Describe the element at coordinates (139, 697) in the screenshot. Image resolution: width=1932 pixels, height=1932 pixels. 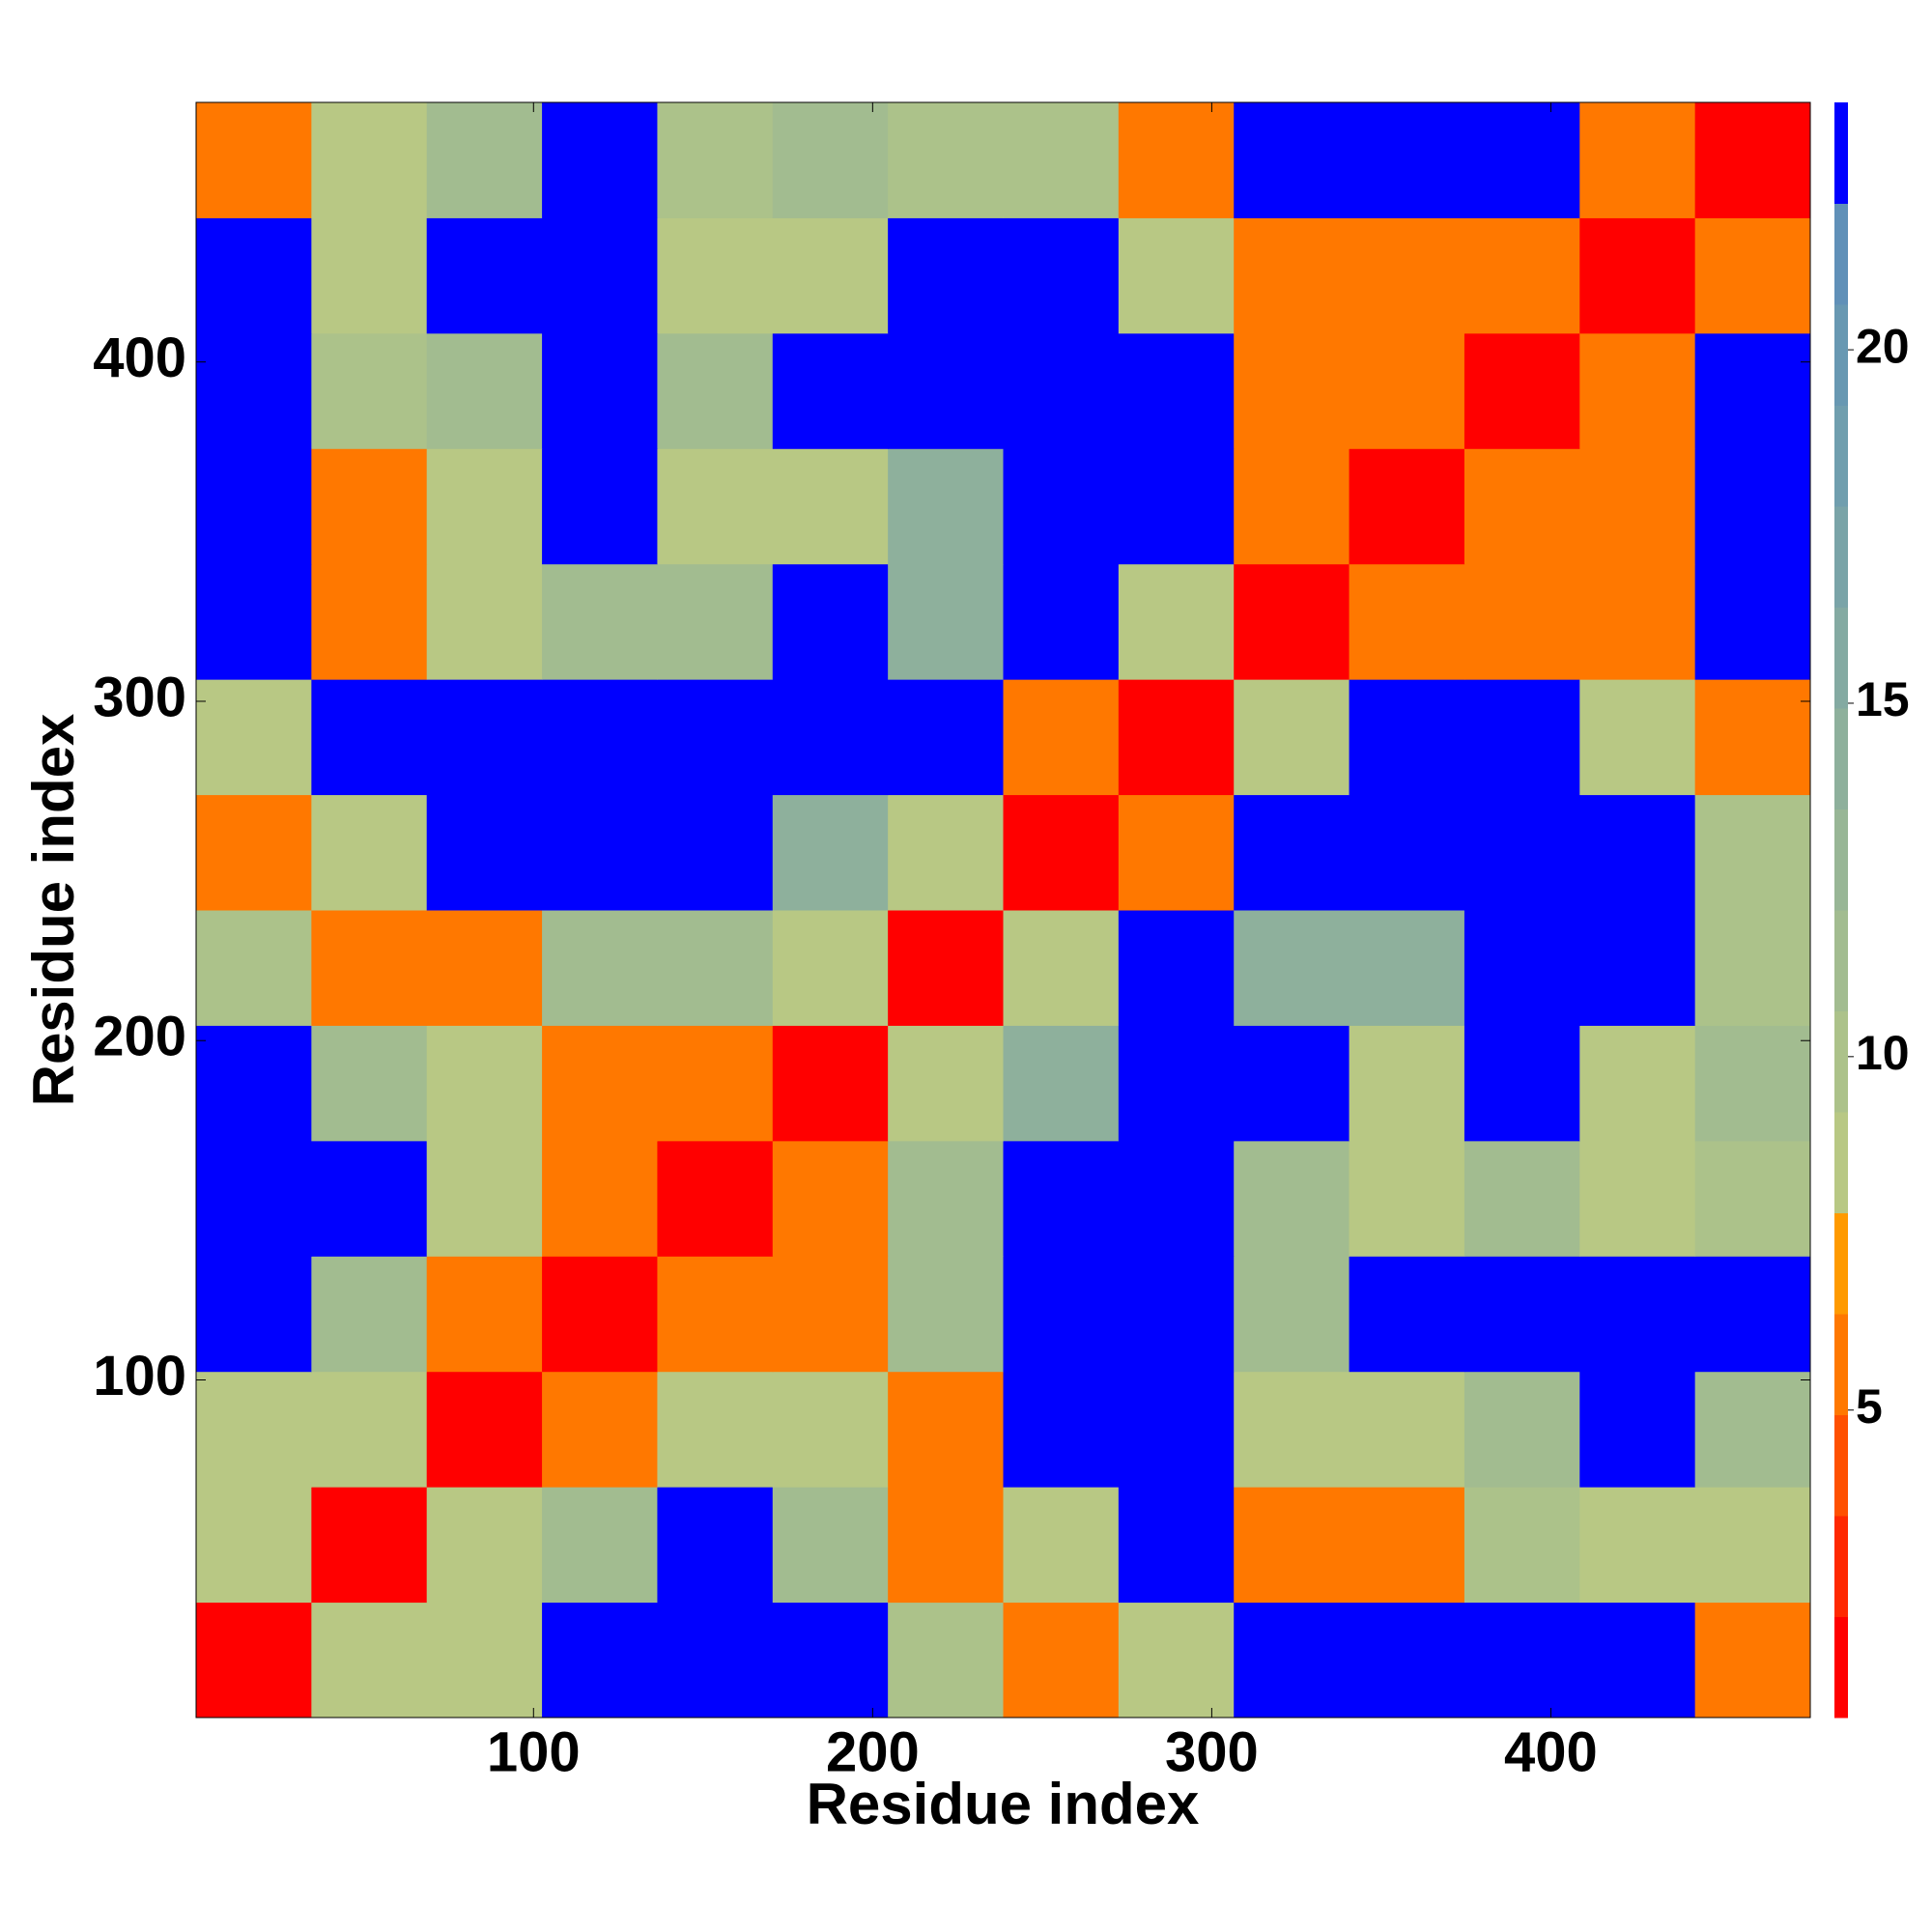
I see `y-tick-label: 300` at that location.